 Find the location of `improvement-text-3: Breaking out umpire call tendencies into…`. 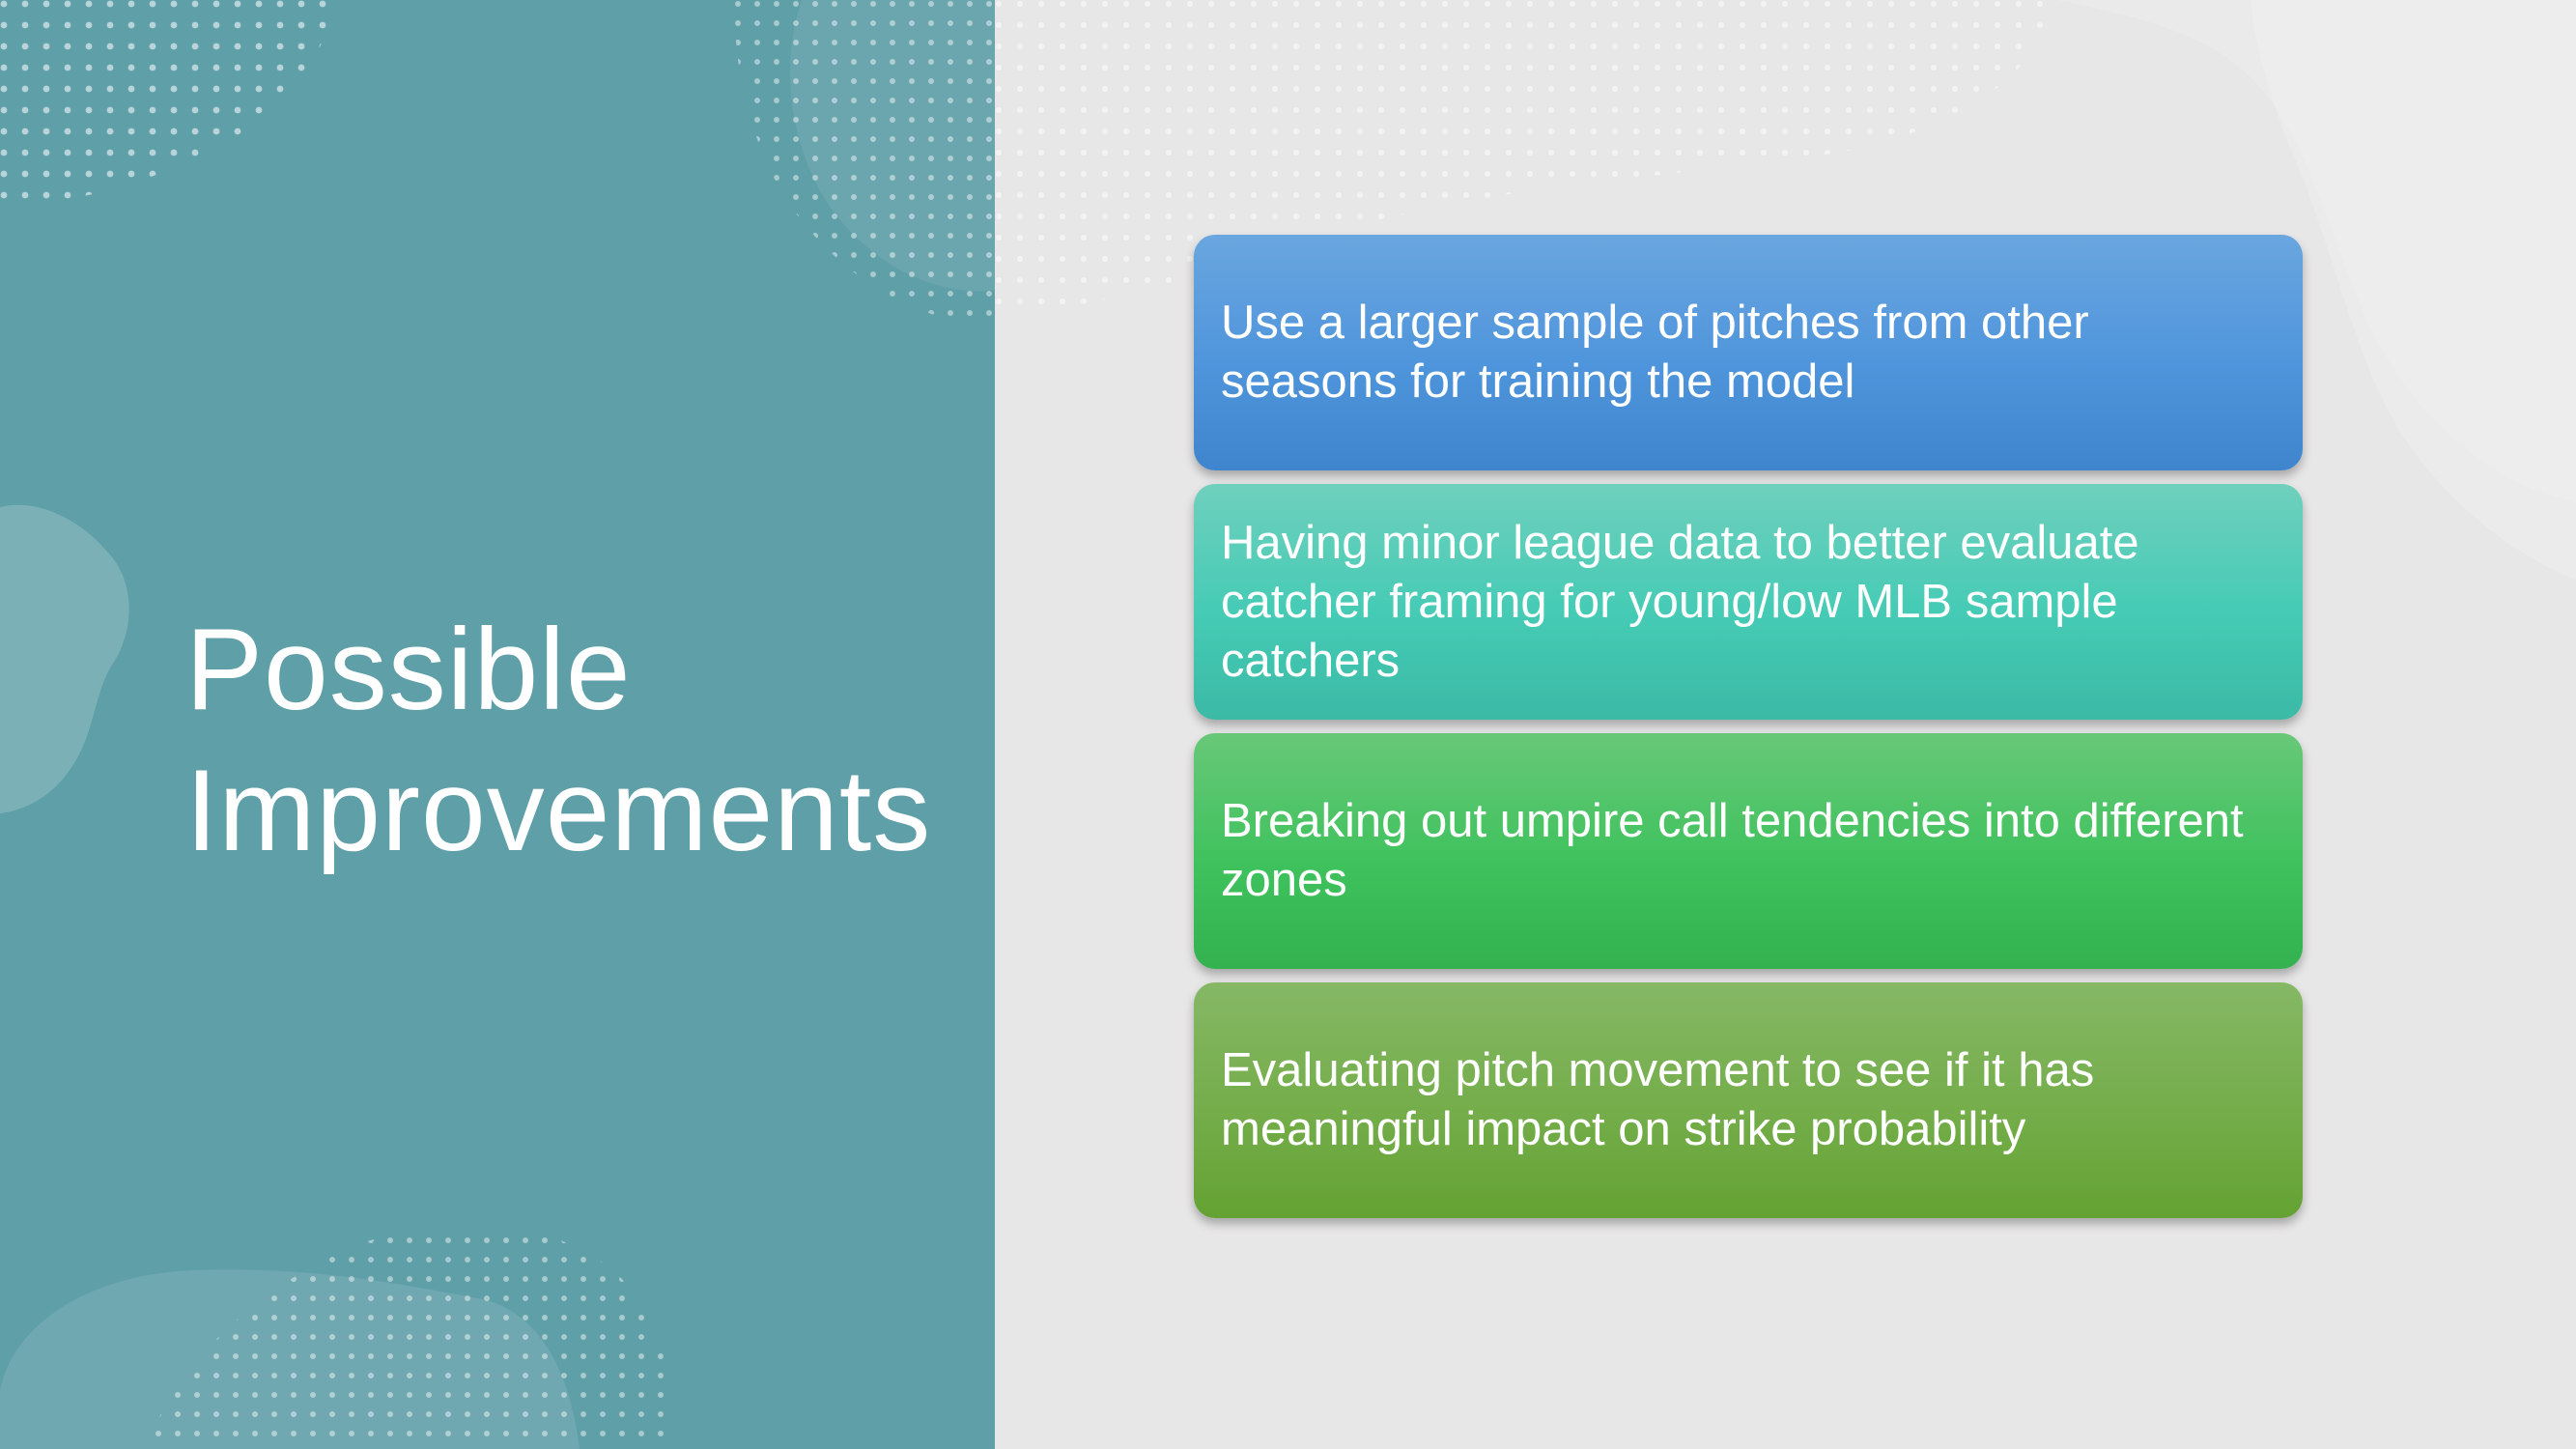

improvement-text-3: Breaking out umpire call tendencies into… is located at coordinates (1732, 850).